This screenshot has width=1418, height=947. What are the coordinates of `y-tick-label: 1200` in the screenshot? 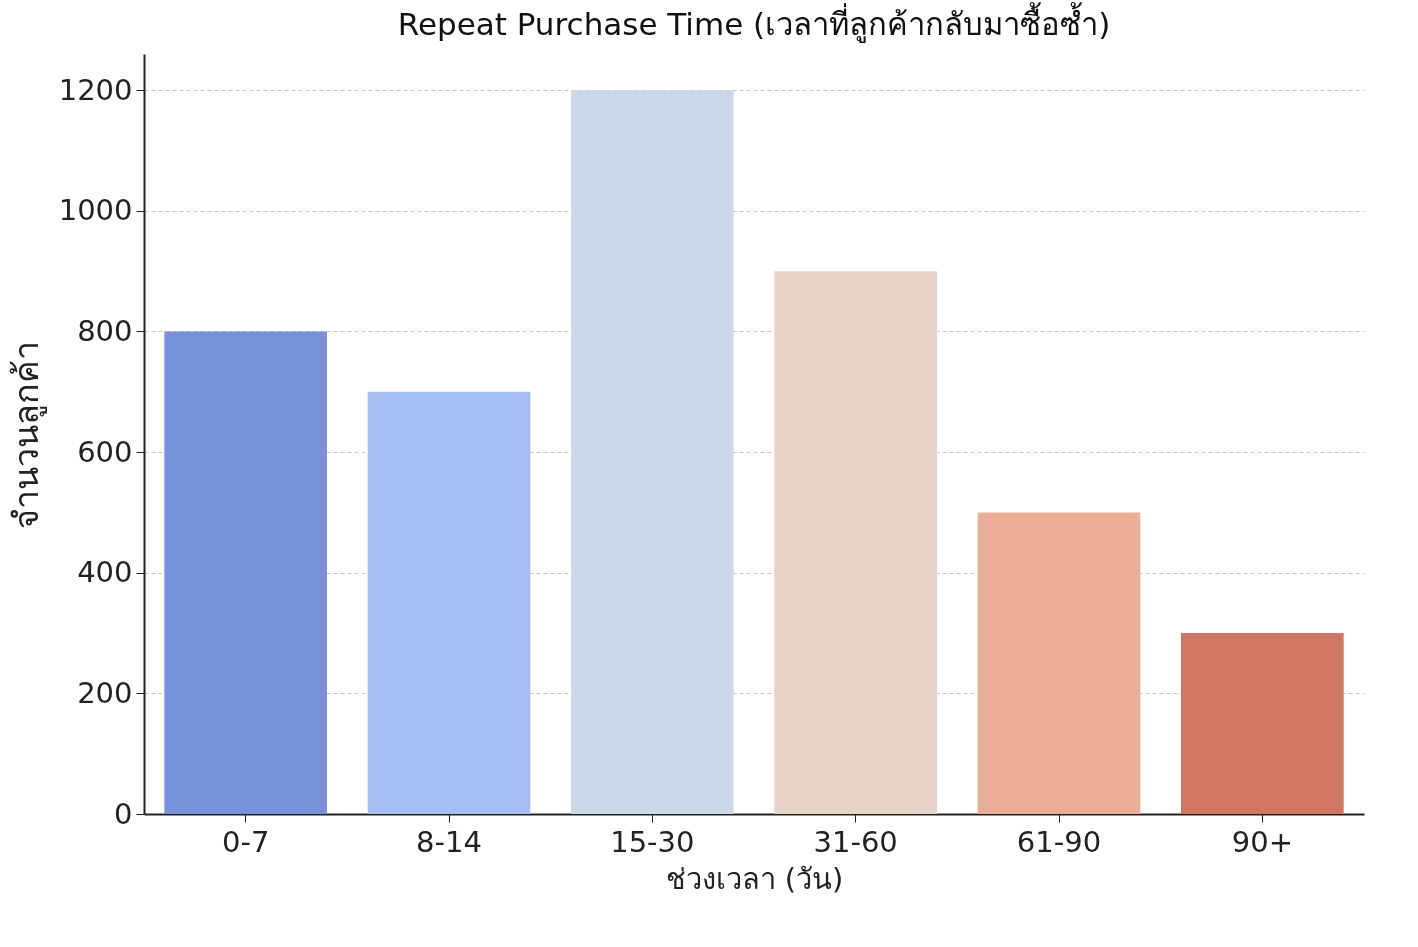 It's located at (95, 89).